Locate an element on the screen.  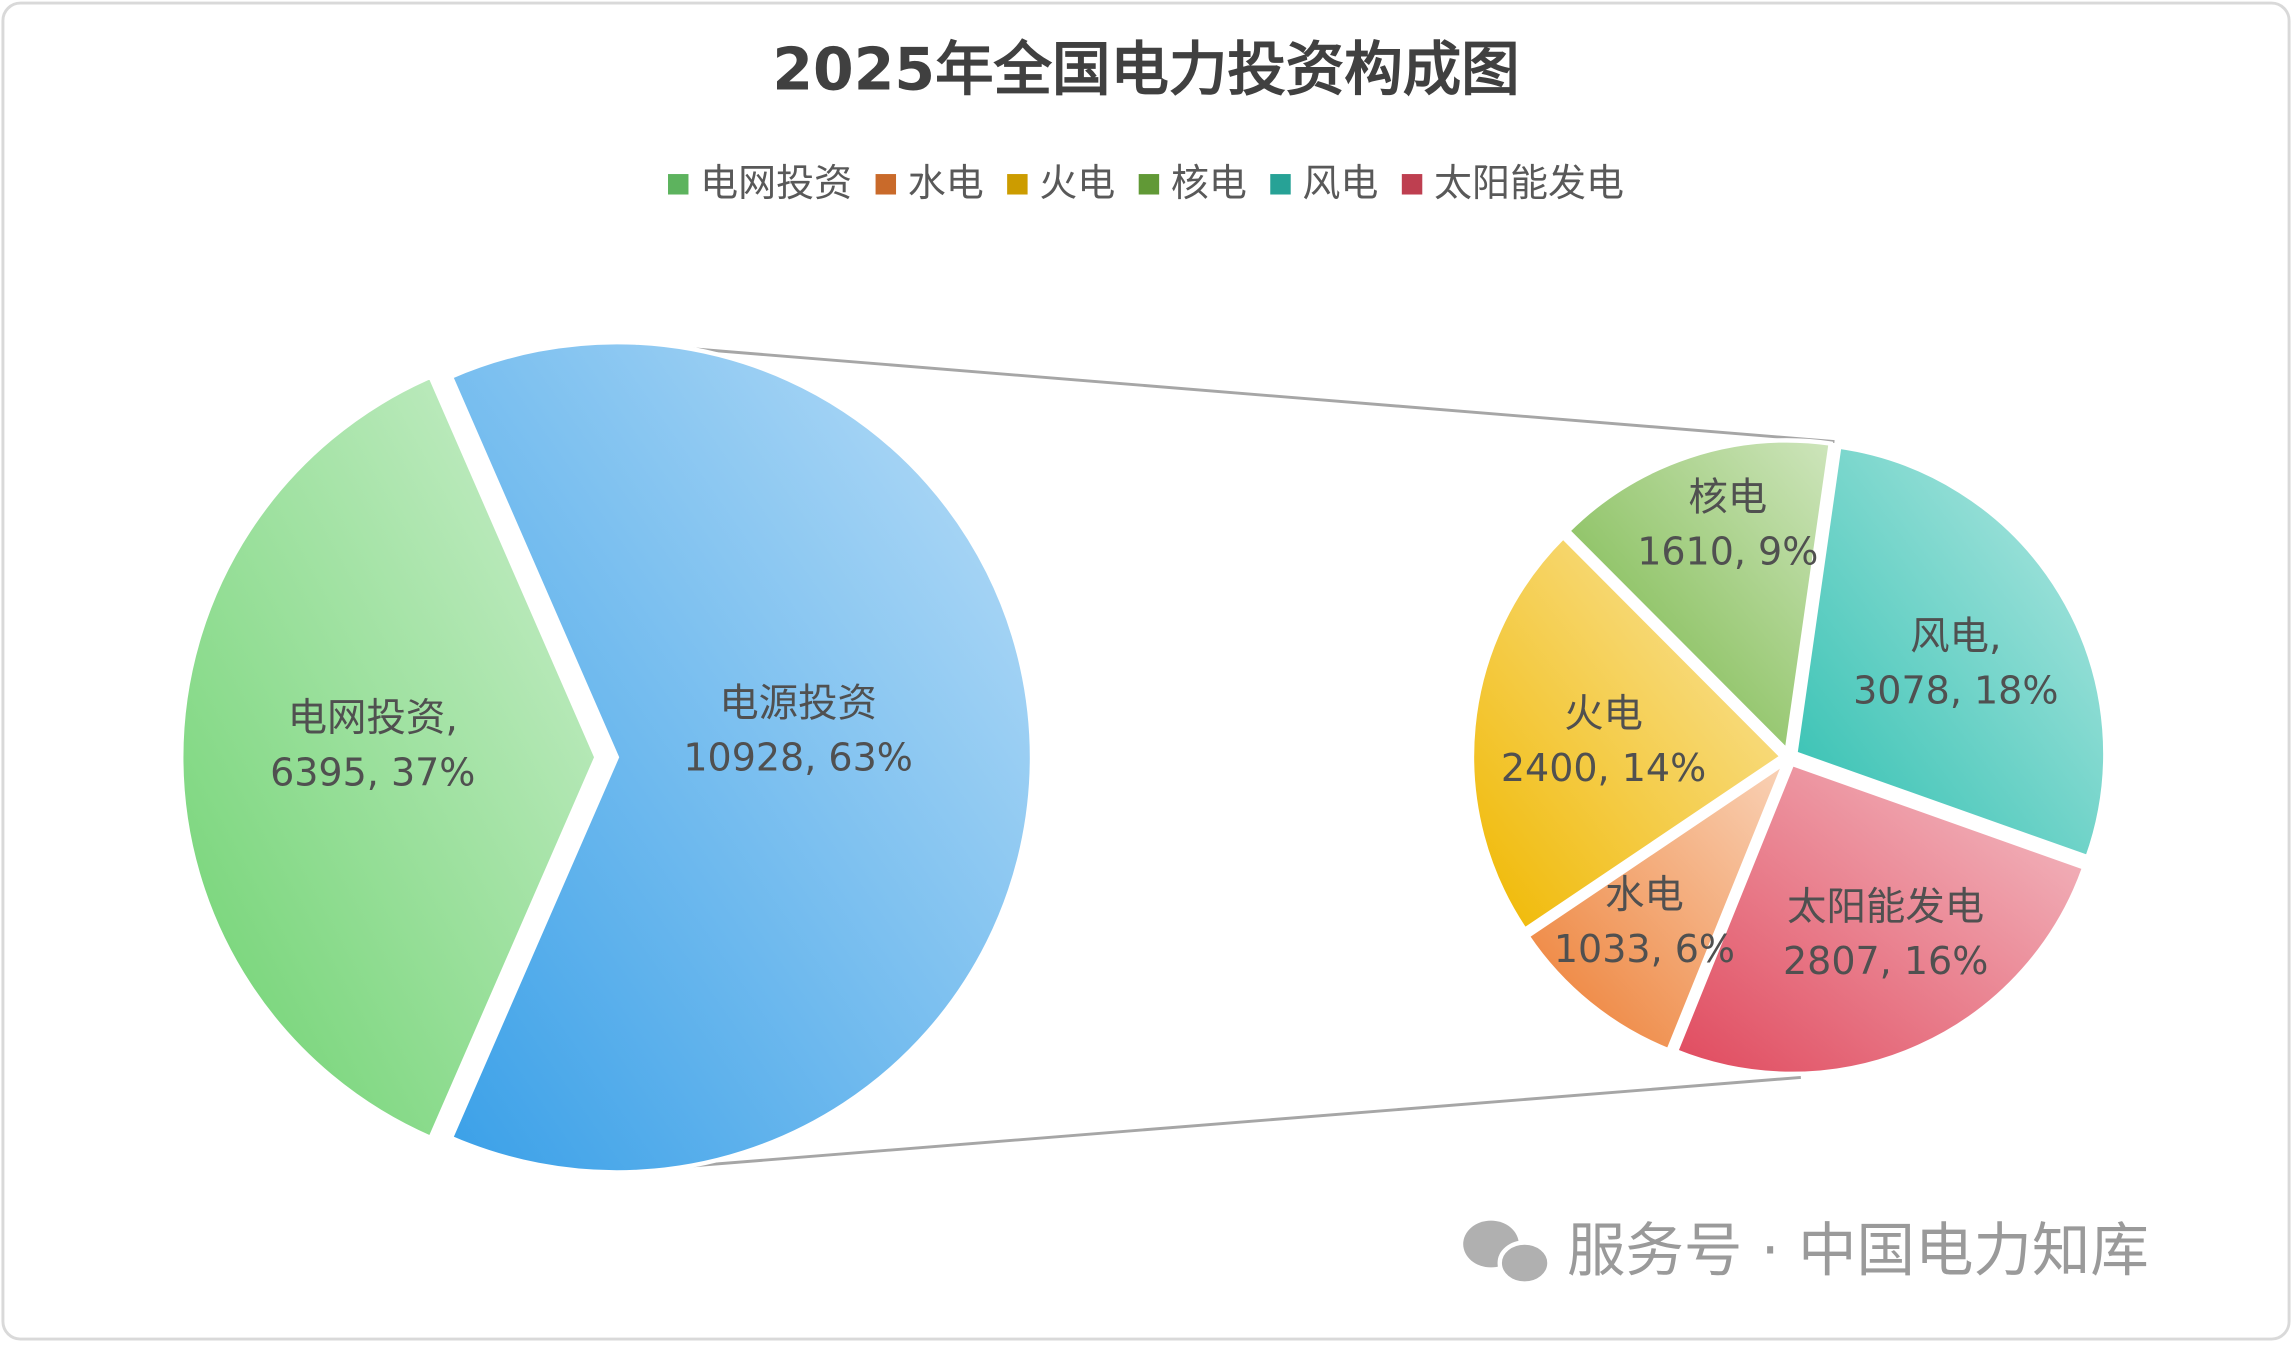
data-label-name: 风电, is located at coordinates (1955, 636).